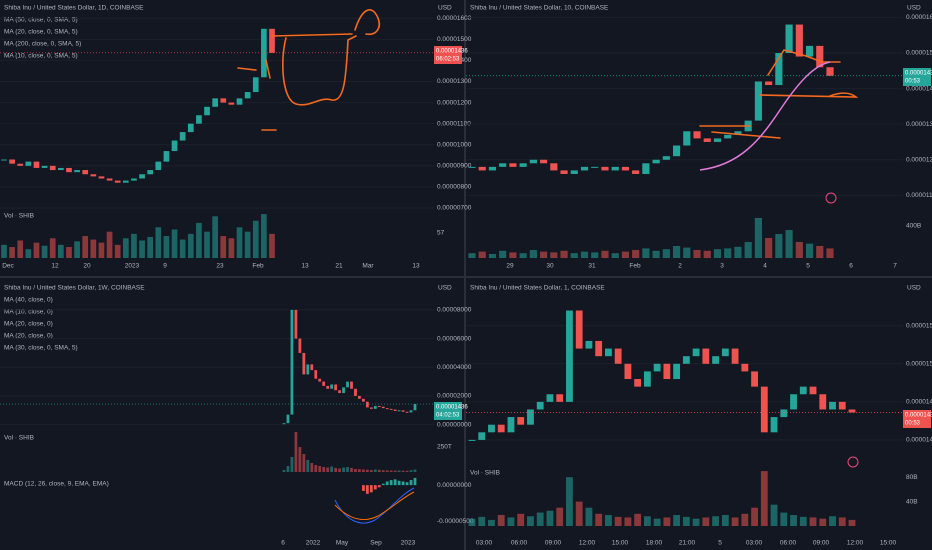 The width and height of the screenshot is (932, 550). I want to click on price-box, so click(917, 77).